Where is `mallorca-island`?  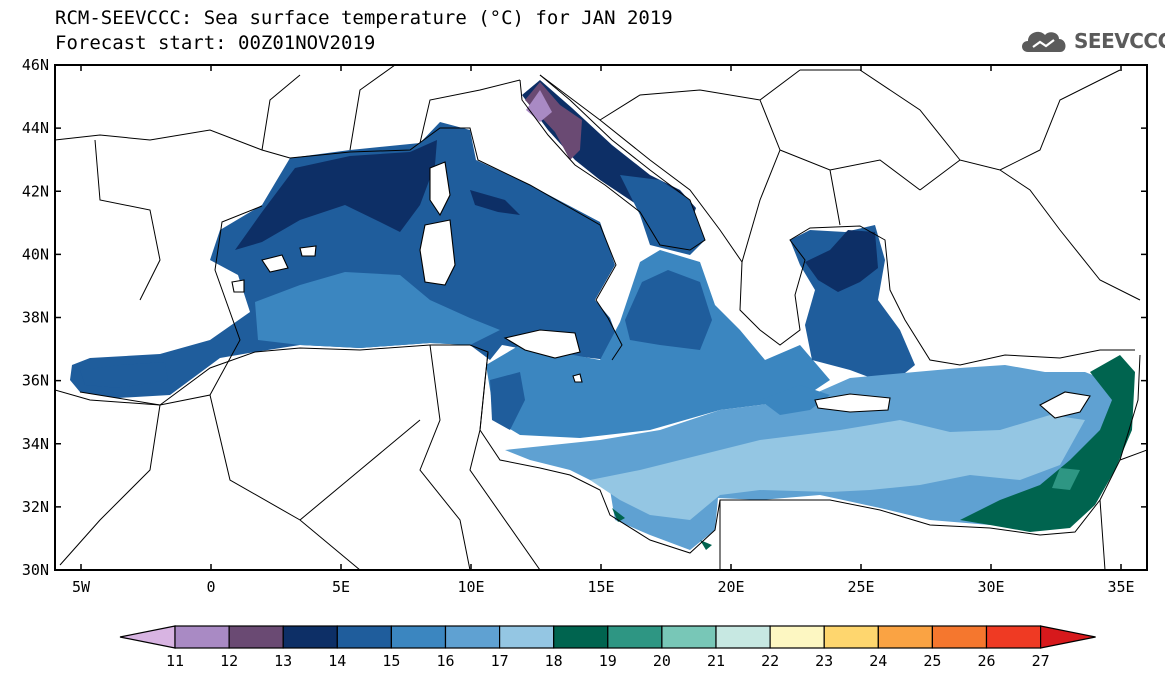 mallorca-island is located at coordinates (275, 263).